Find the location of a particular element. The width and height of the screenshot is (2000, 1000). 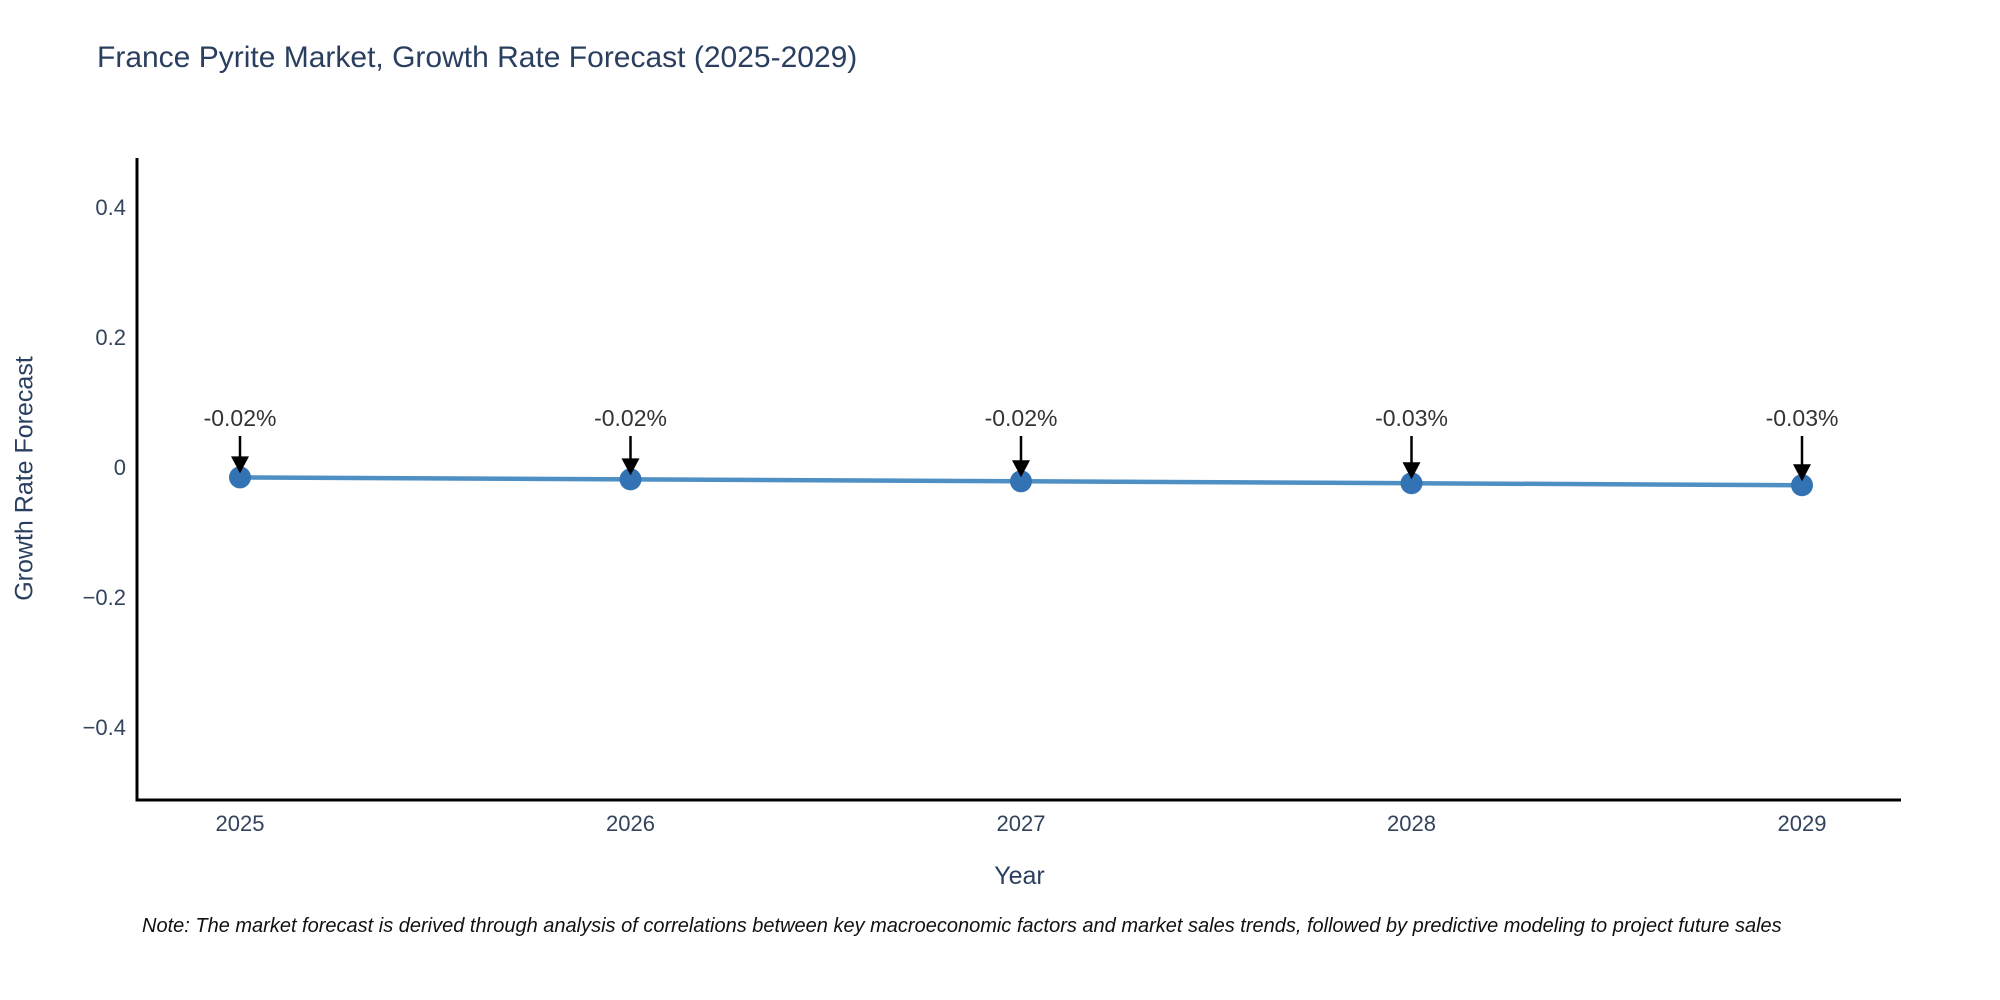

x-tick-label: 2027 is located at coordinates (1021, 823).